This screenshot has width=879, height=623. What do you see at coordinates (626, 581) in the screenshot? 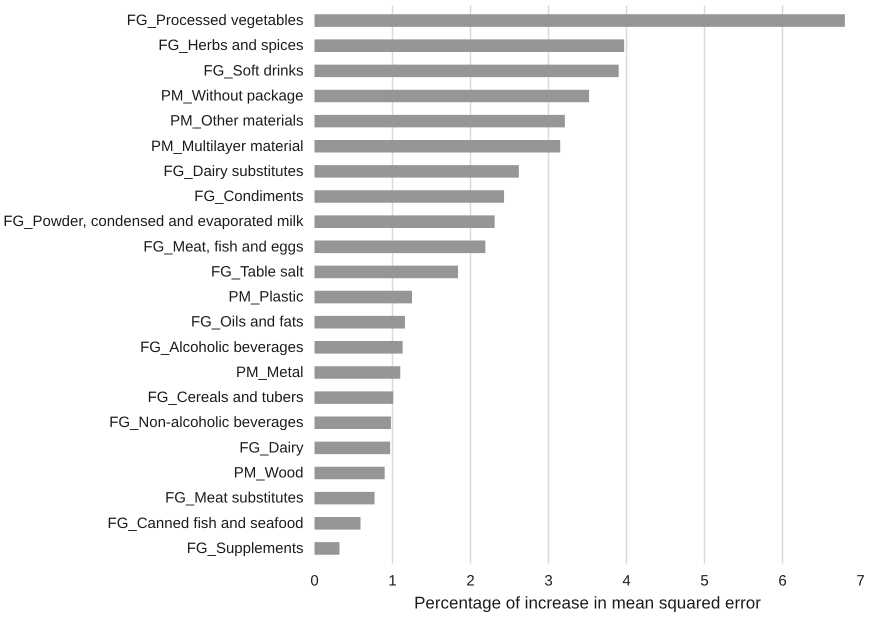
I see `x-tick-label: 4` at bounding box center [626, 581].